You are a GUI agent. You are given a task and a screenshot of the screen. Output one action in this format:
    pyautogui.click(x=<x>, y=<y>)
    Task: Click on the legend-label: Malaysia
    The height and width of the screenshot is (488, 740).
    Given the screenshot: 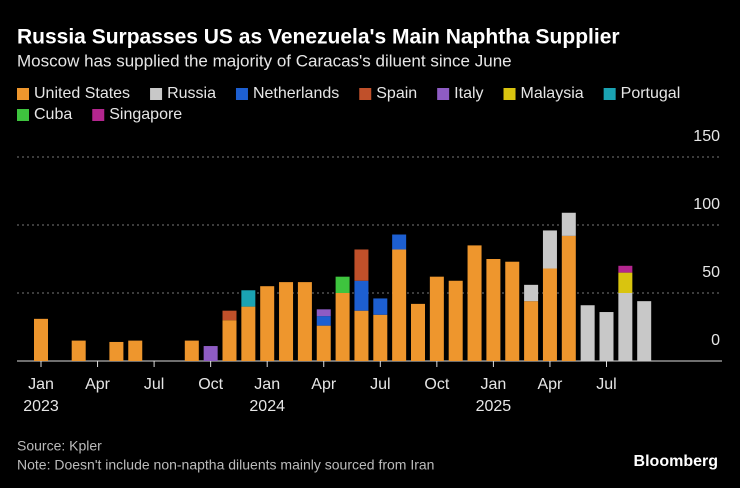 What is the action you would take?
    pyautogui.click(x=552, y=93)
    